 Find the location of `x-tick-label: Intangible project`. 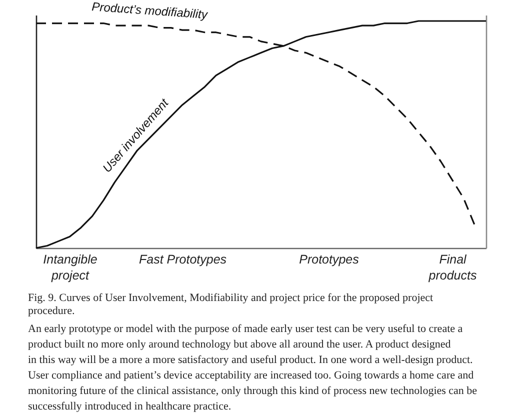

x-tick-label: Intangible project is located at coordinates (70, 267).